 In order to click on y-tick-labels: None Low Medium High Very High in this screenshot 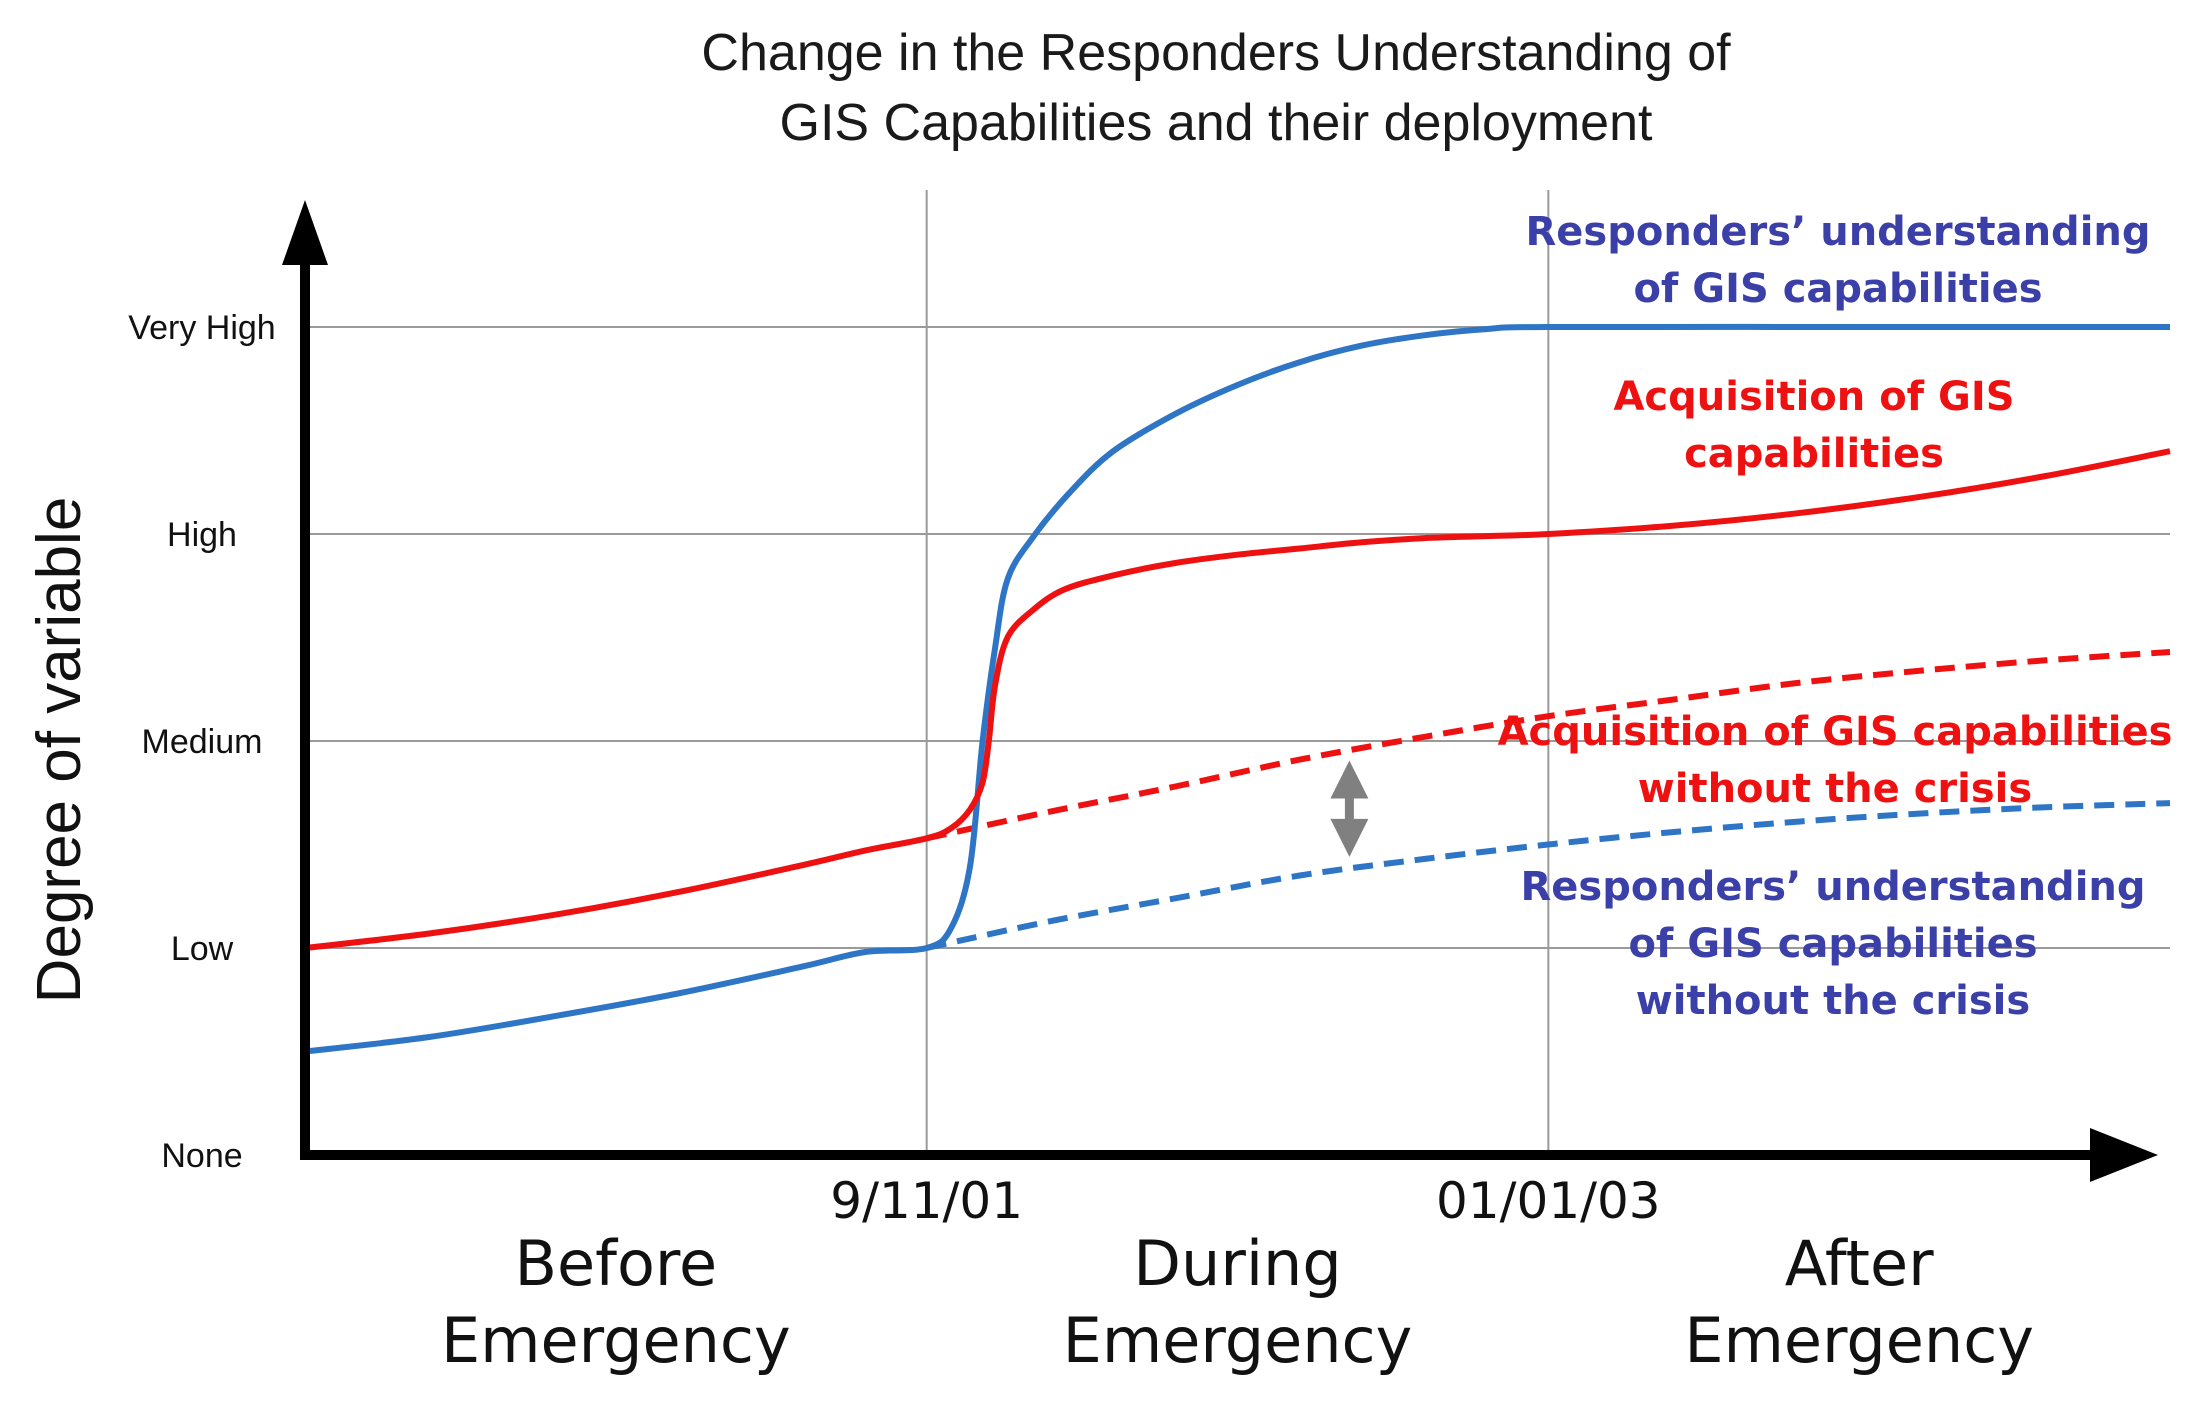, I will do `click(201, 742)`.